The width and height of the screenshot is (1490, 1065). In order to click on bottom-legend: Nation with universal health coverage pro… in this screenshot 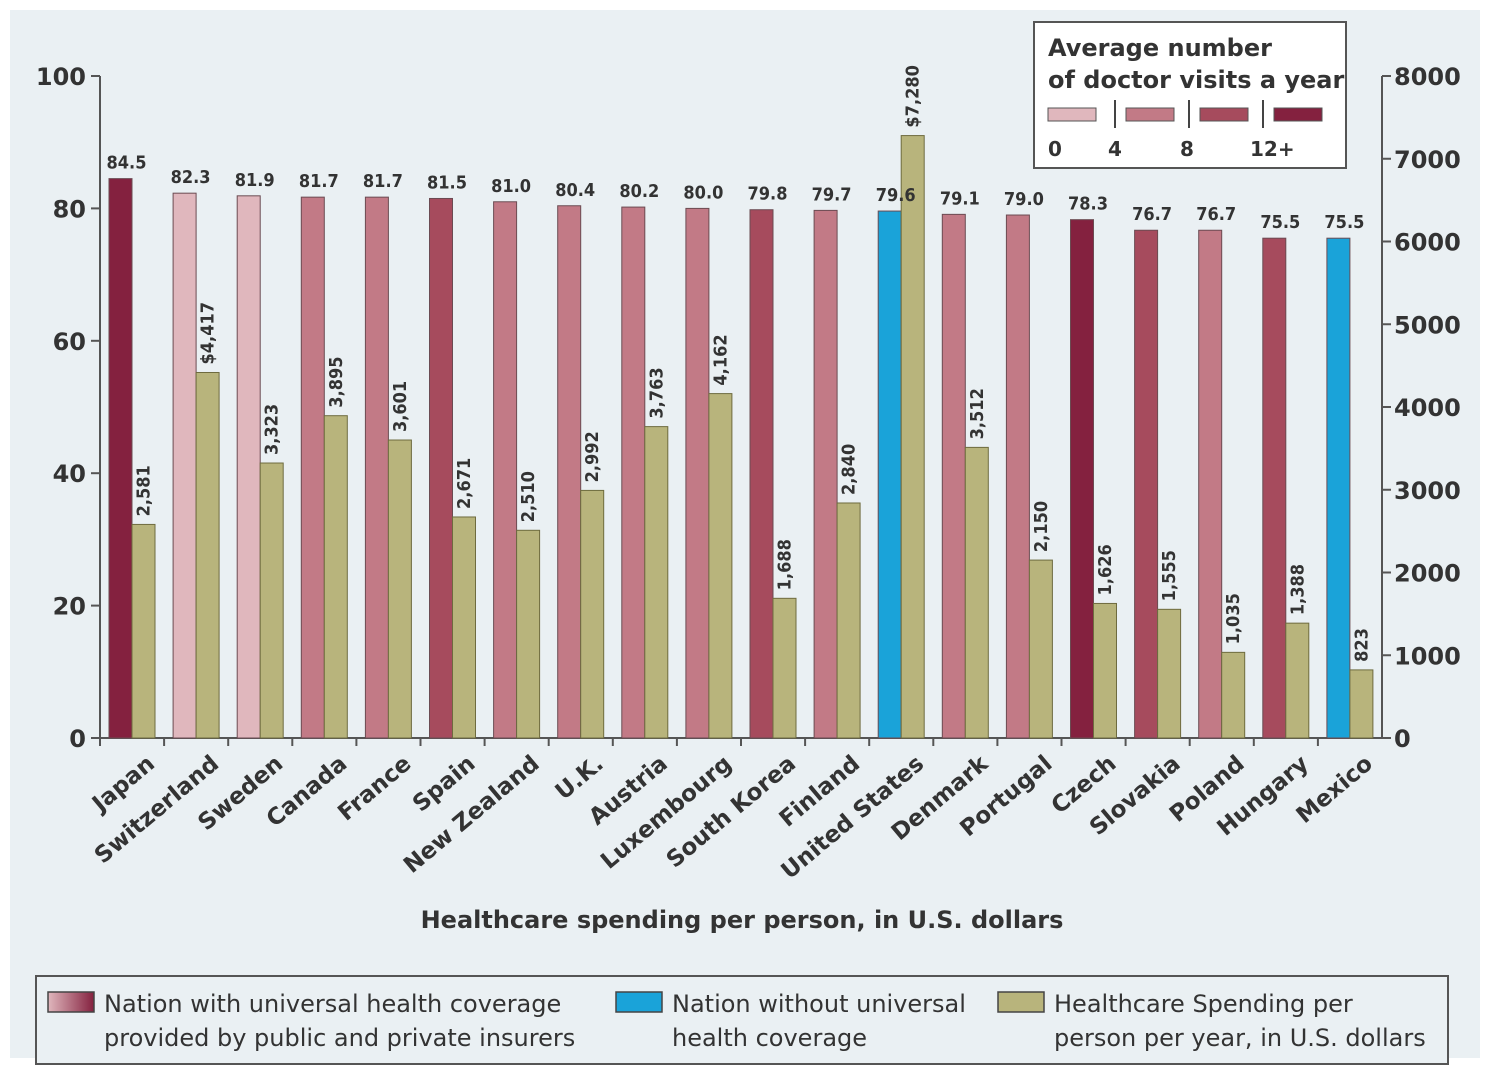, I will do `click(742, 1020)`.